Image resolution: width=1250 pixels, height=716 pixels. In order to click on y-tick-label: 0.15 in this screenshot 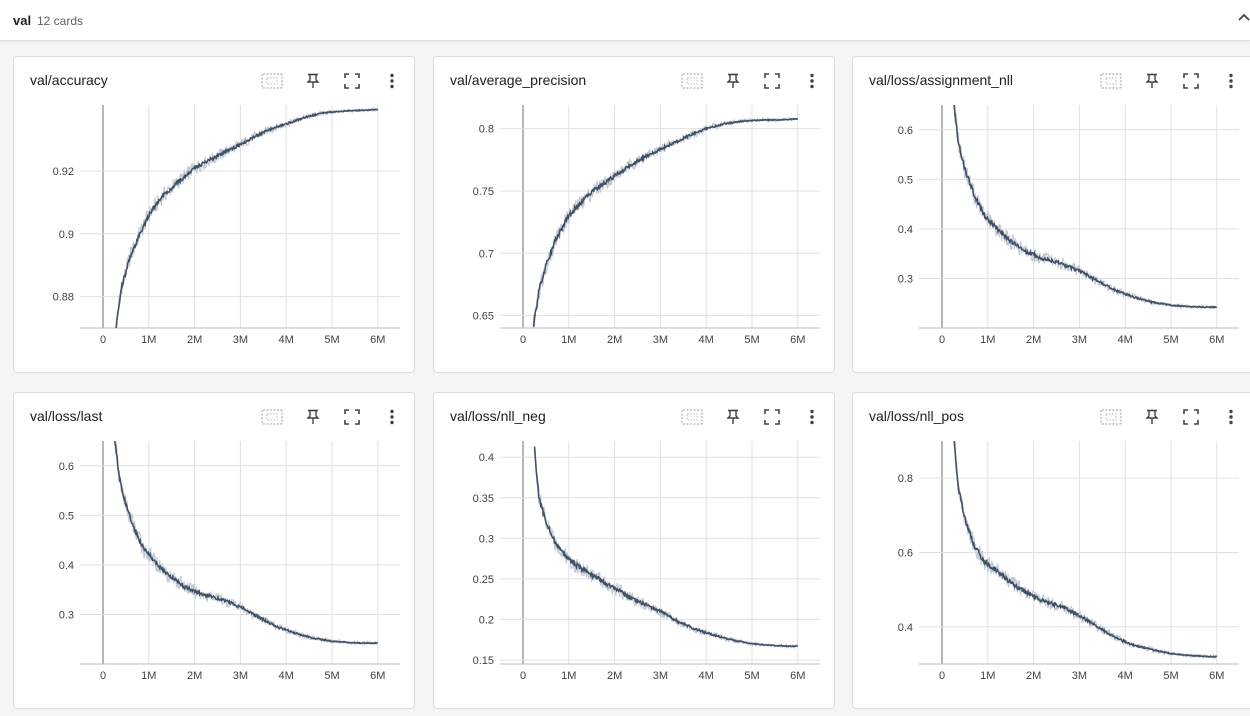, I will do `click(483, 661)`.